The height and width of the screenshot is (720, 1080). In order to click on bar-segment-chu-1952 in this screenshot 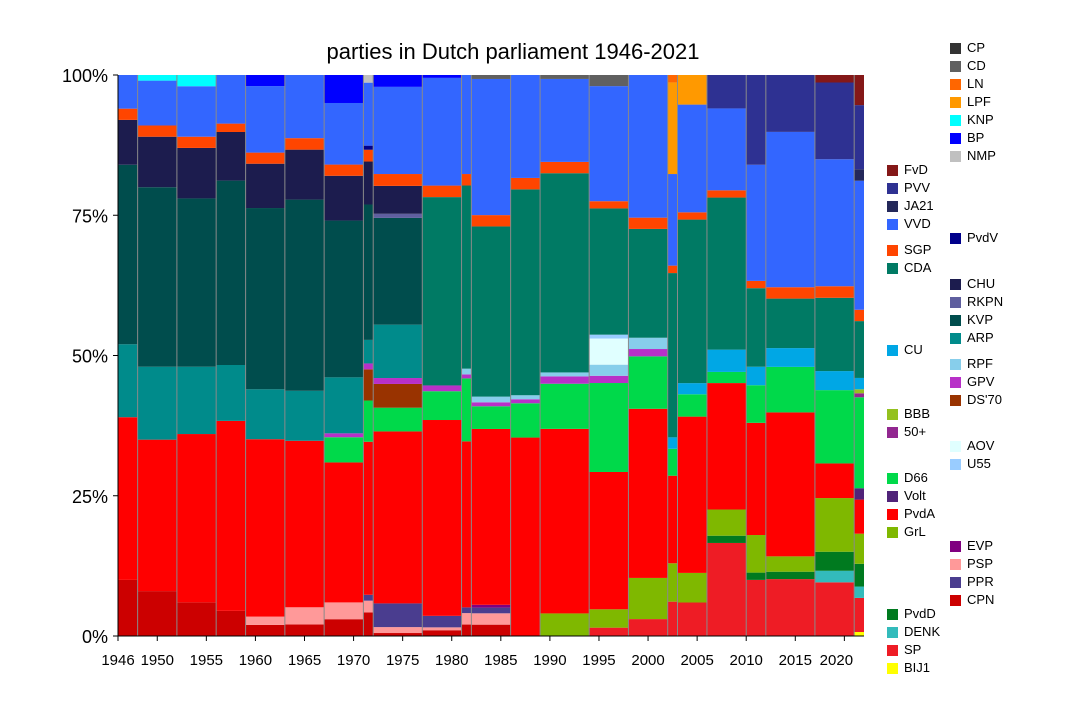, I will do `click(196, 173)`.